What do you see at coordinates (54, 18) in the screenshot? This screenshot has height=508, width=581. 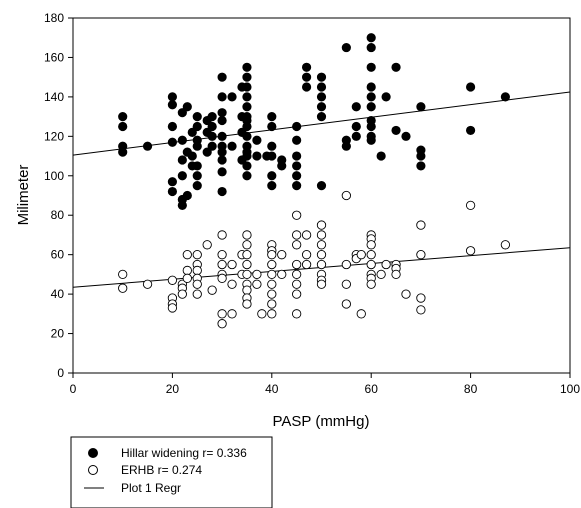 I see `y-tick-label: 180` at bounding box center [54, 18].